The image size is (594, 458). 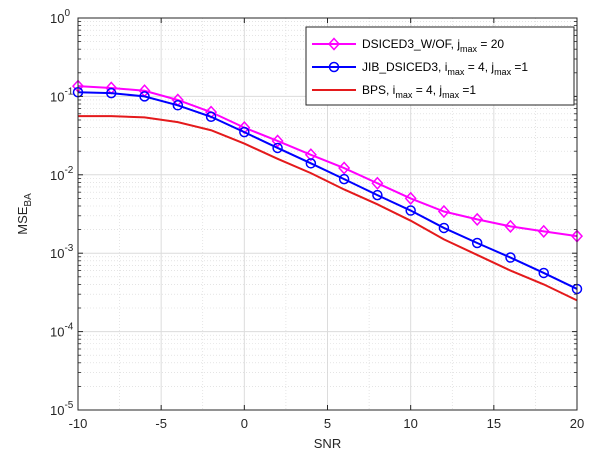 I want to click on x-tick-label: -10, so click(x=78, y=423).